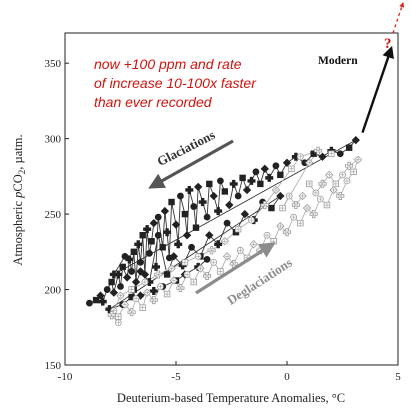  What do you see at coordinates (331, 153) in the screenshot?
I see `data-point-light-69-hatch` at bounding box center [331, 153].